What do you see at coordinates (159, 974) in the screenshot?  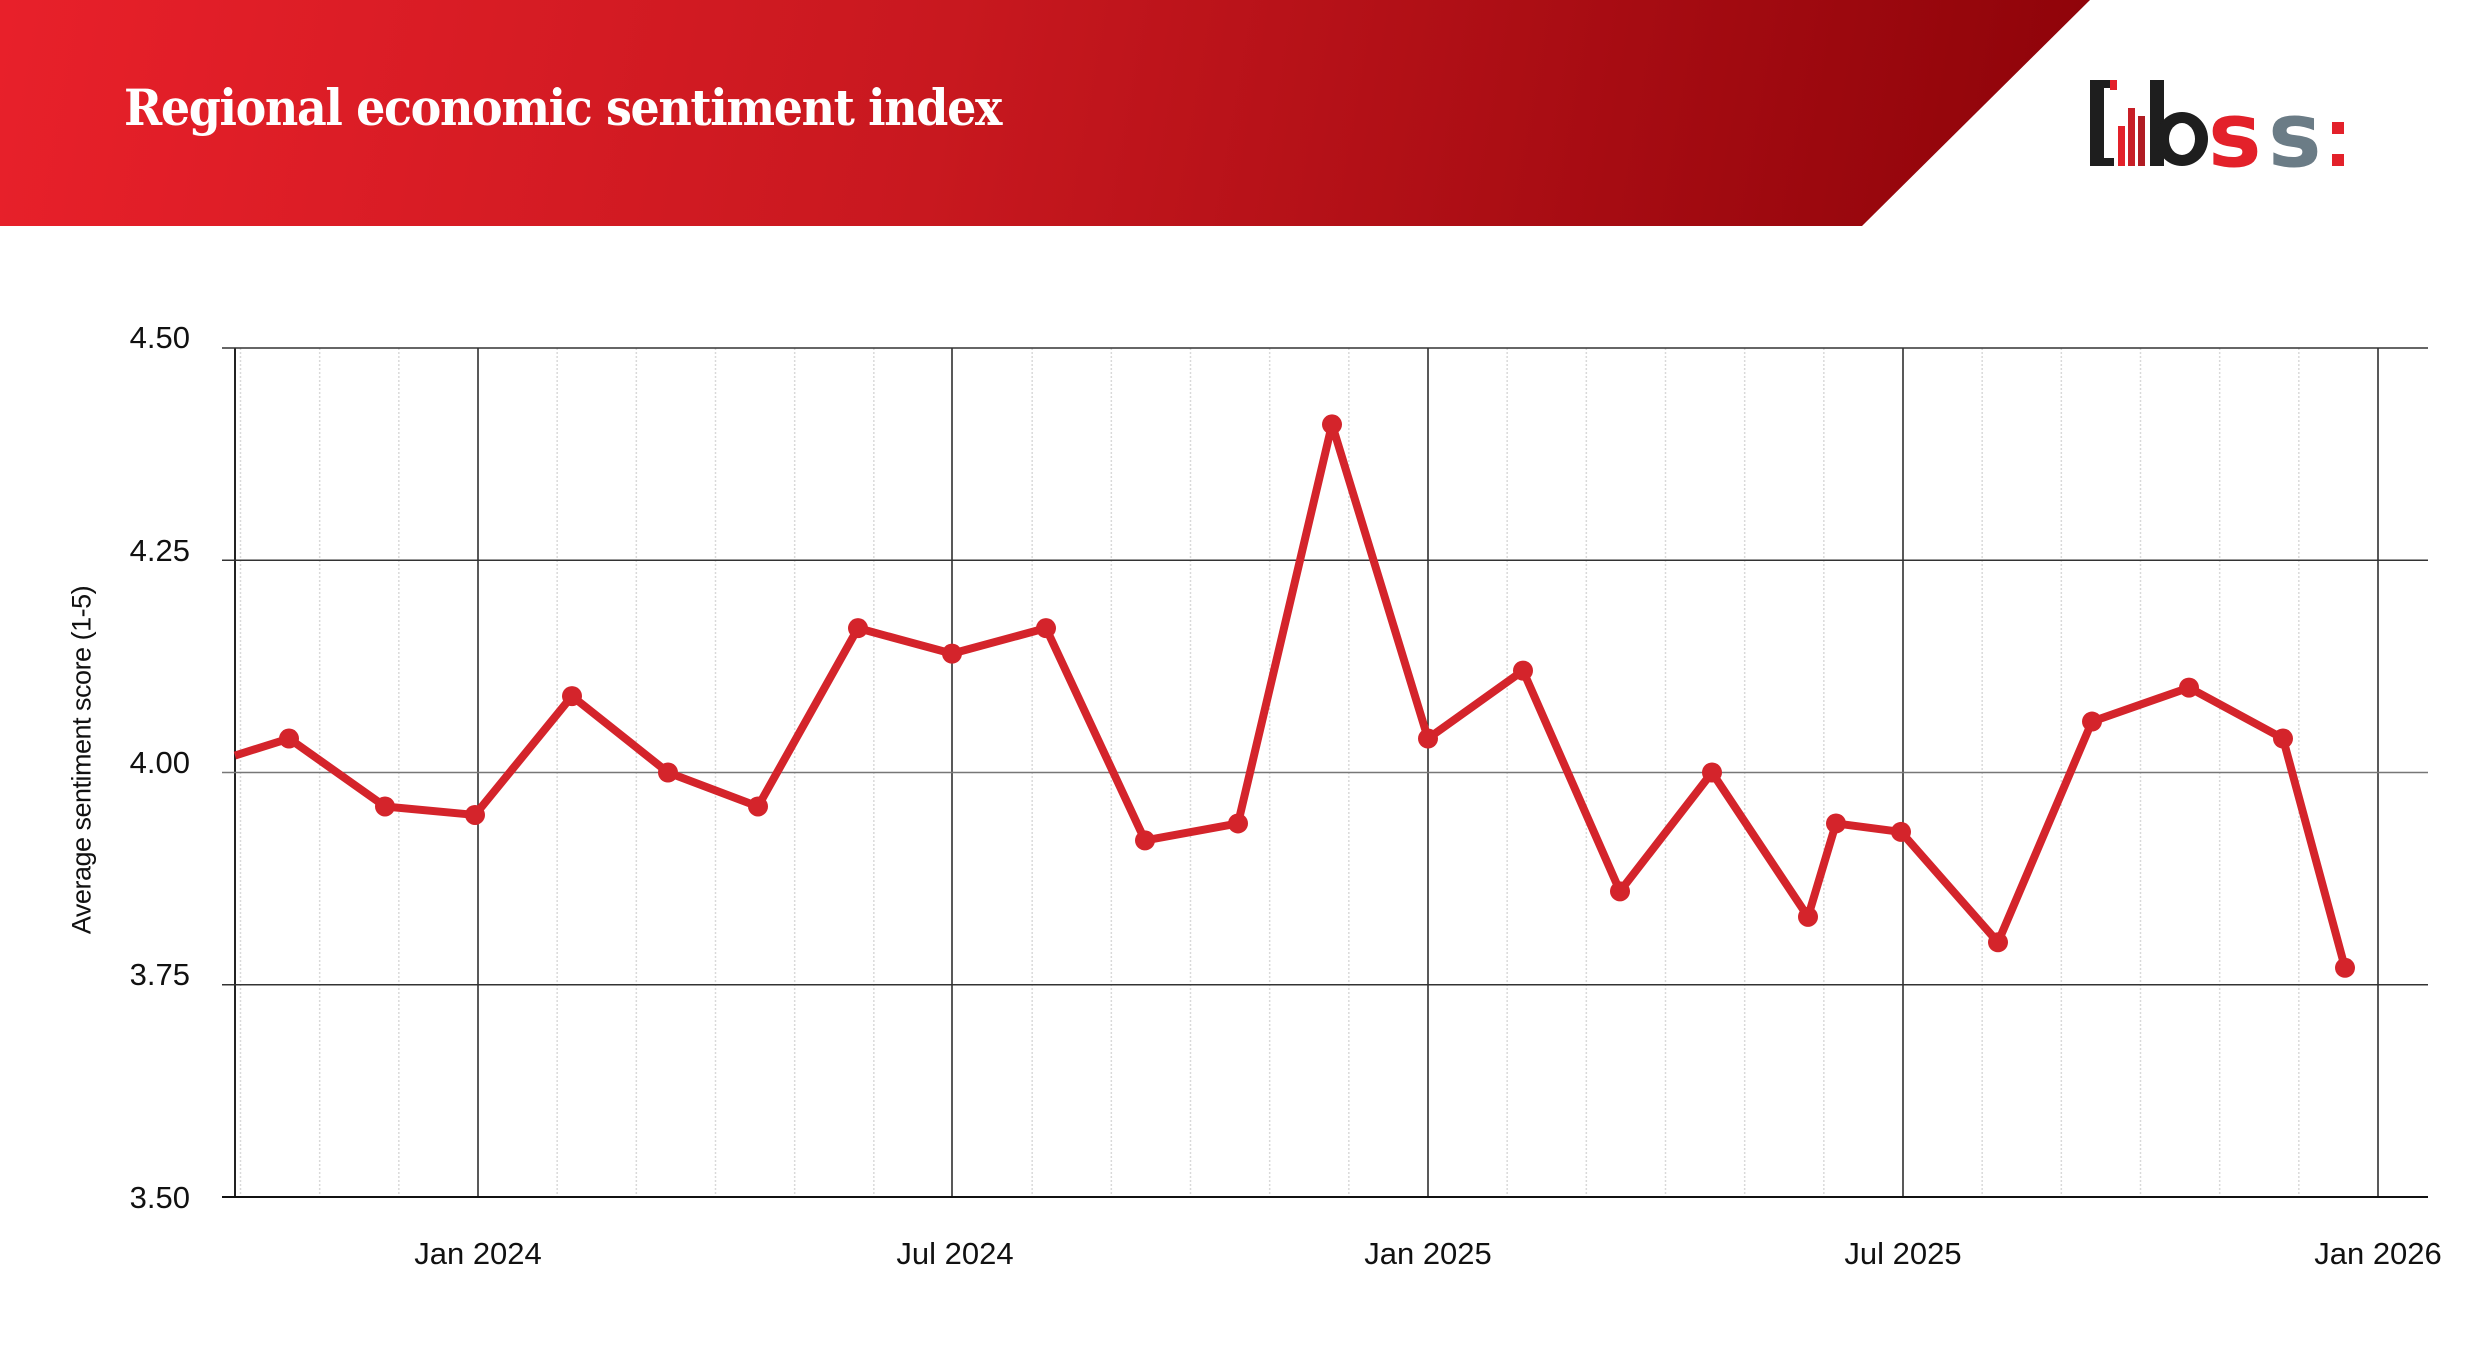 I see `y-tick-label: 3.75` at bounding box center [159, 974].